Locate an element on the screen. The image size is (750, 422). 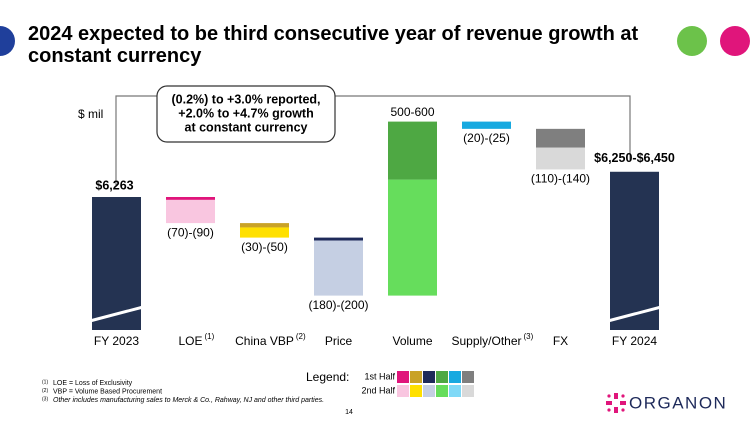
category-label: Price is located at coordinates (339, 341).